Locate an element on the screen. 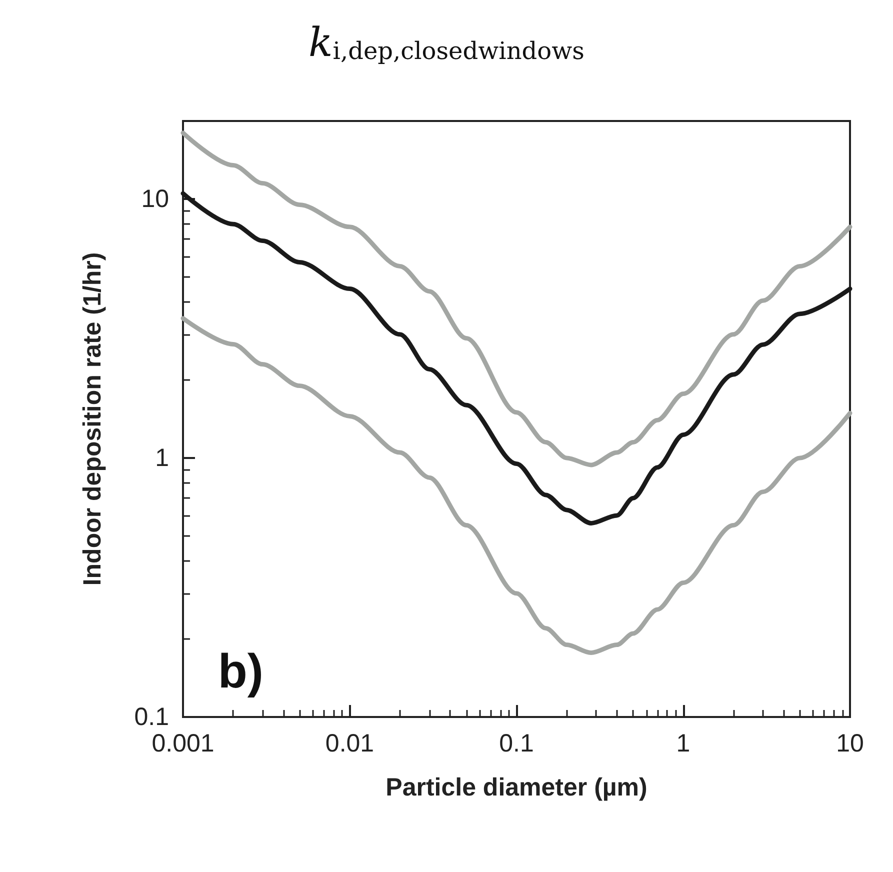  x-tick-label: 1 is located at coordinates (683, 744).